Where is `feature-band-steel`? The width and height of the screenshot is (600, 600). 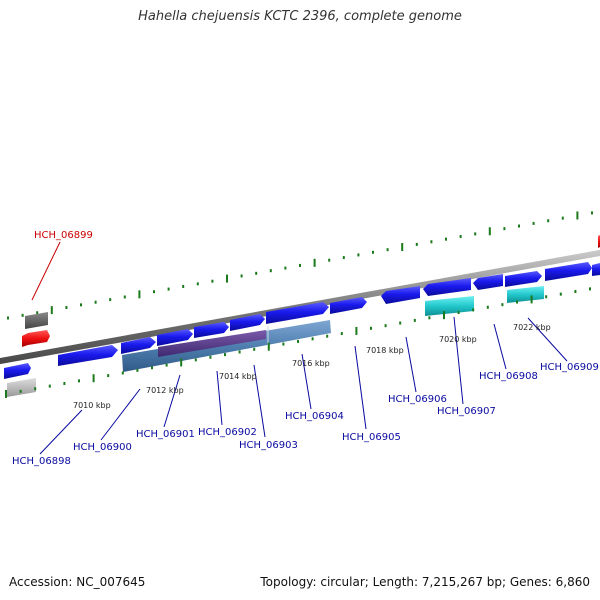 feature-band-steel is located at coordinates (226, 346).